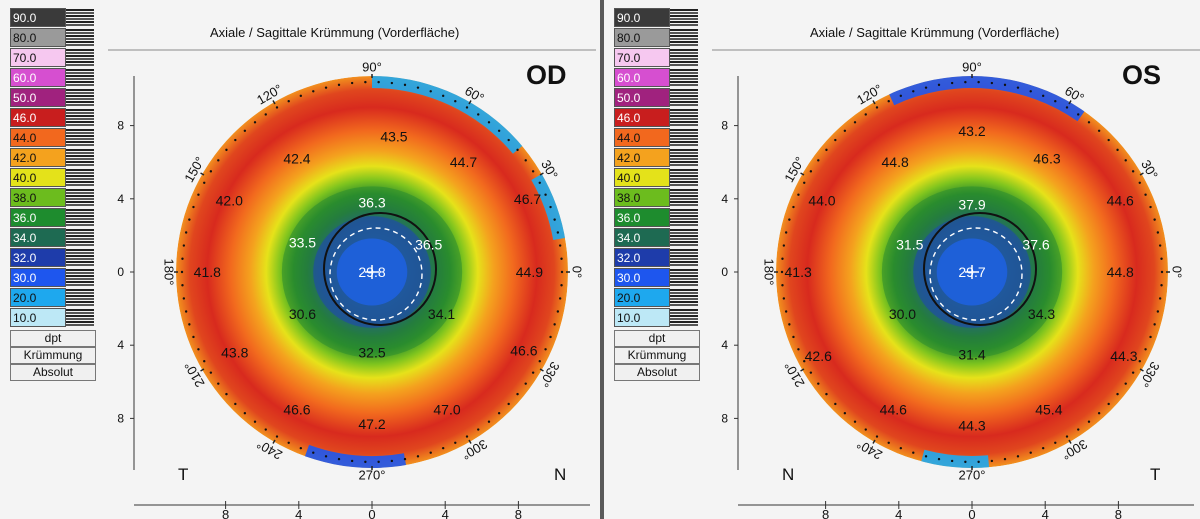 Image resolution: width=1200 pixels, height=519 pixels. Describe the element at coordinates (302, 243) in the screenshot. I see `curvature-value: 33.5` at that location.